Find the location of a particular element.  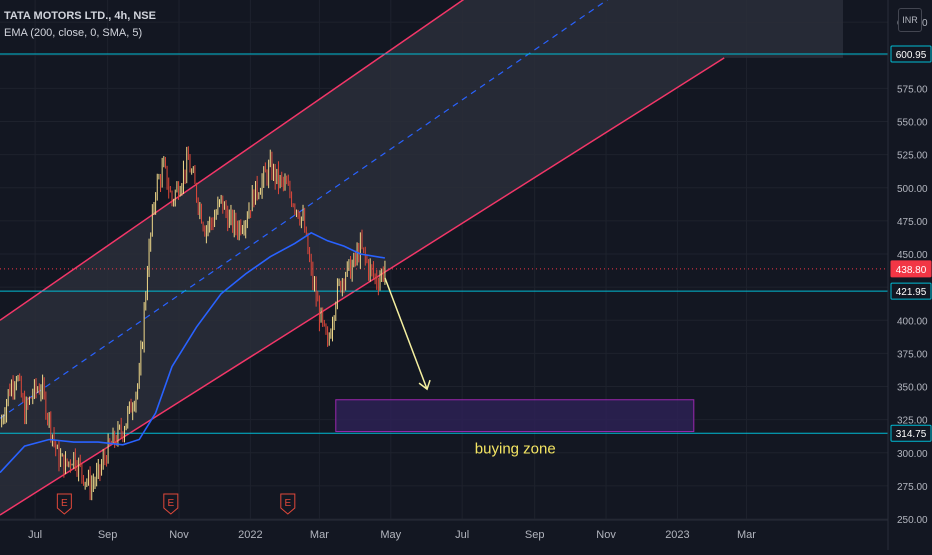

arrow-line is located at coordinates (406, 333).